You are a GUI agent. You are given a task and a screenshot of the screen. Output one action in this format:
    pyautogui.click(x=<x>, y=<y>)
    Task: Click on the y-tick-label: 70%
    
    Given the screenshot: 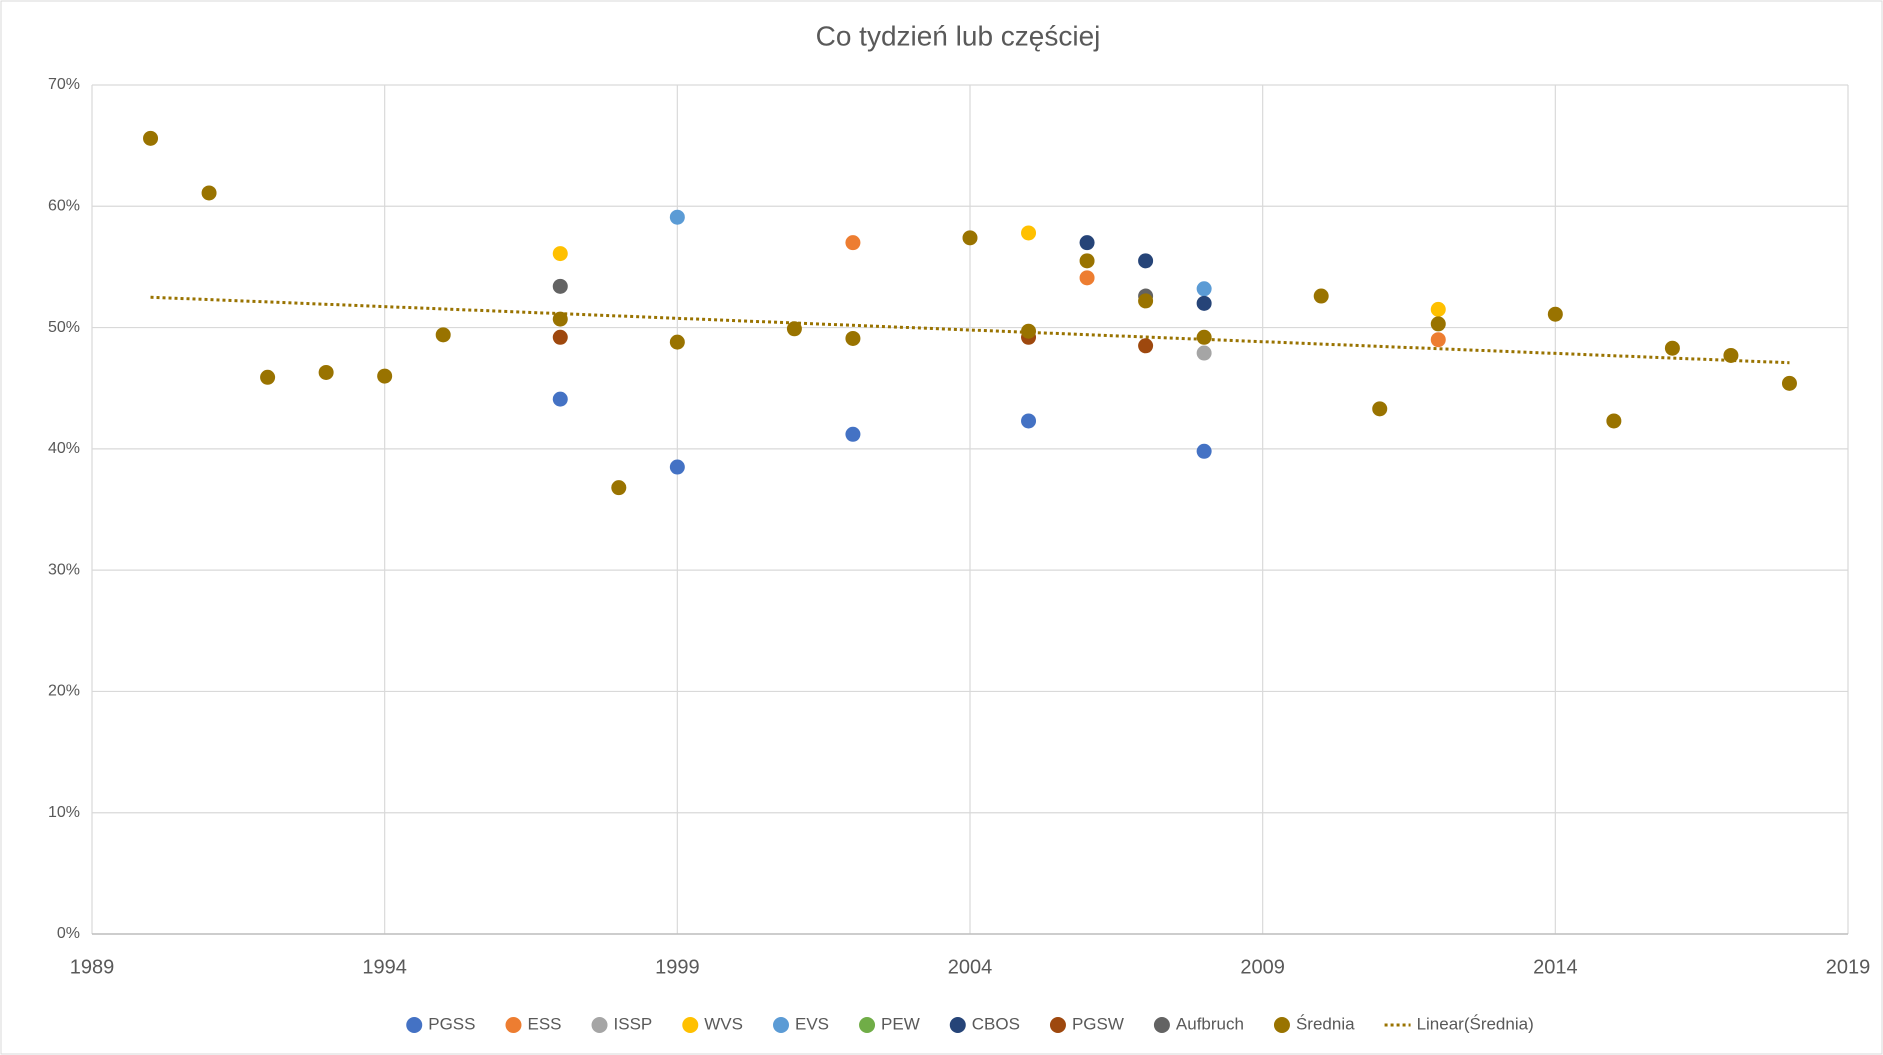 What is the action you would take?
    pyautogui.click(x=64, y=84)
    